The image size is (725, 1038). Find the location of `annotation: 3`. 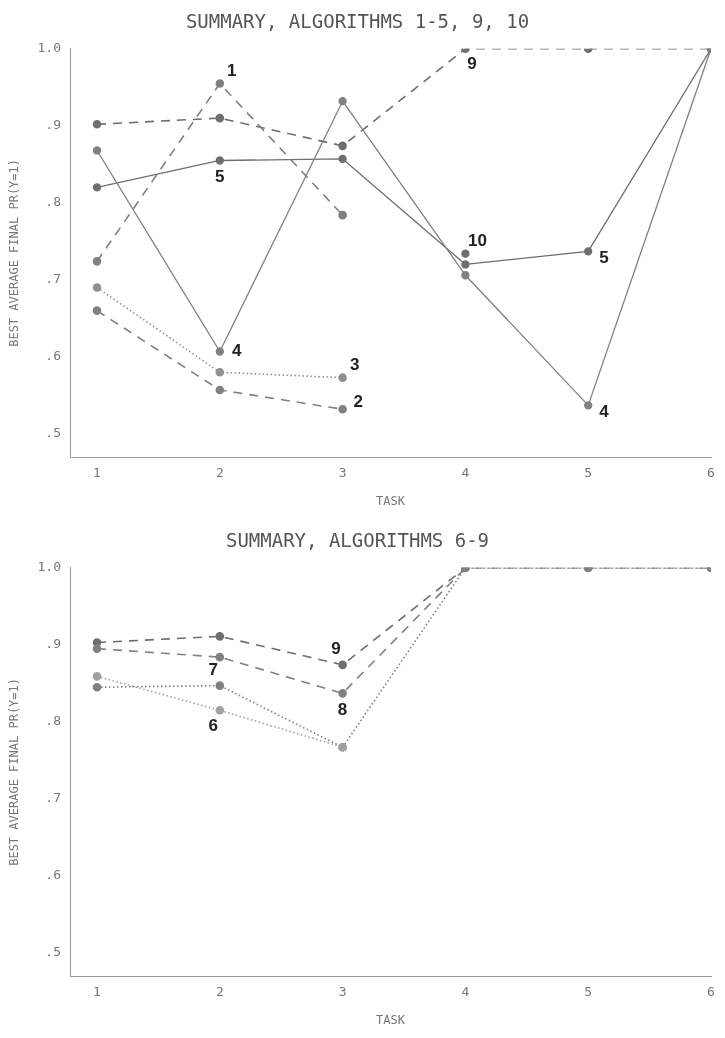

annotation: 3 is located at coordinates (354, 365).